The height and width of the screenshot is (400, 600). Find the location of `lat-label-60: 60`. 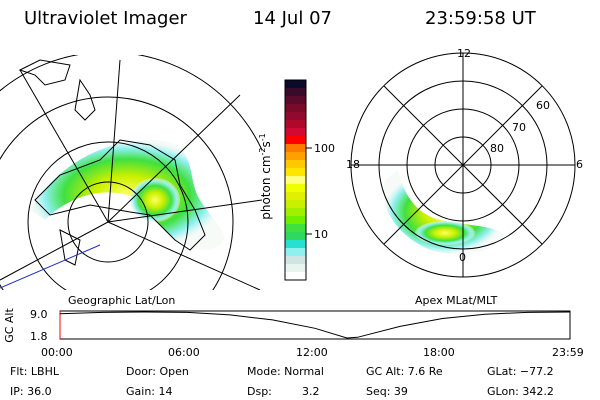

lat-label-60: 60 is located at coordinates (543, 105).